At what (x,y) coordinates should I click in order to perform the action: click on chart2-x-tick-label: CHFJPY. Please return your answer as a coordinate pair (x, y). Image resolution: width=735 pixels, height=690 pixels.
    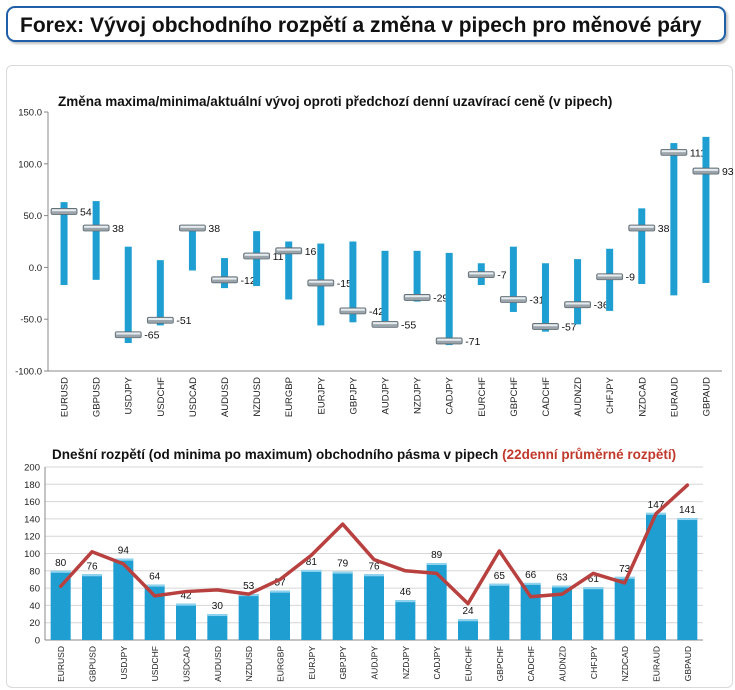
    Looking at the image, I should click on (594, 662).